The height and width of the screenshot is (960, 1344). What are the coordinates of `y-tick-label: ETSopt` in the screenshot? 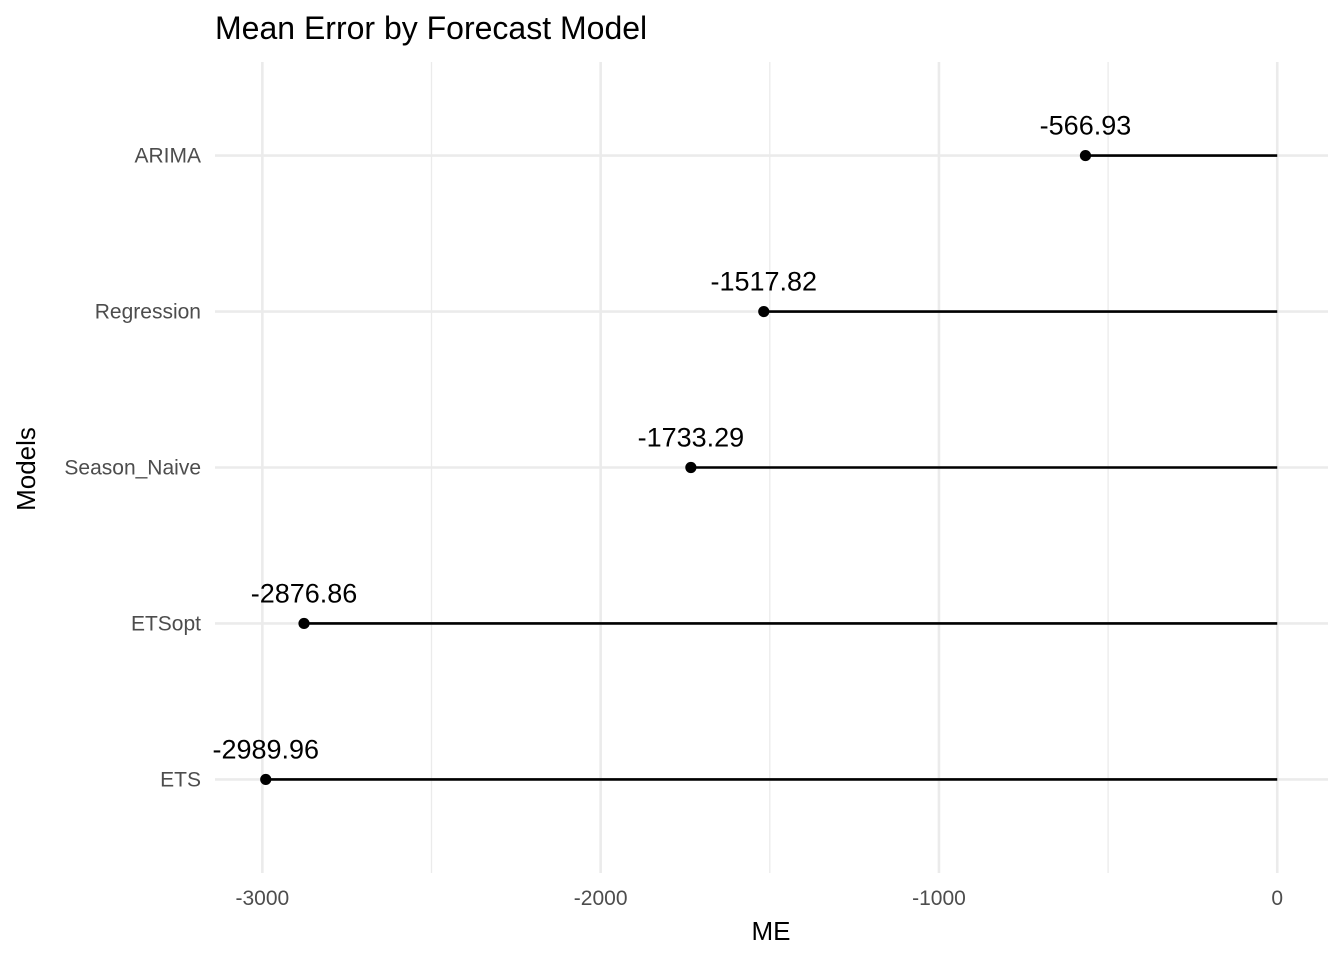 It's located at (166, 623).